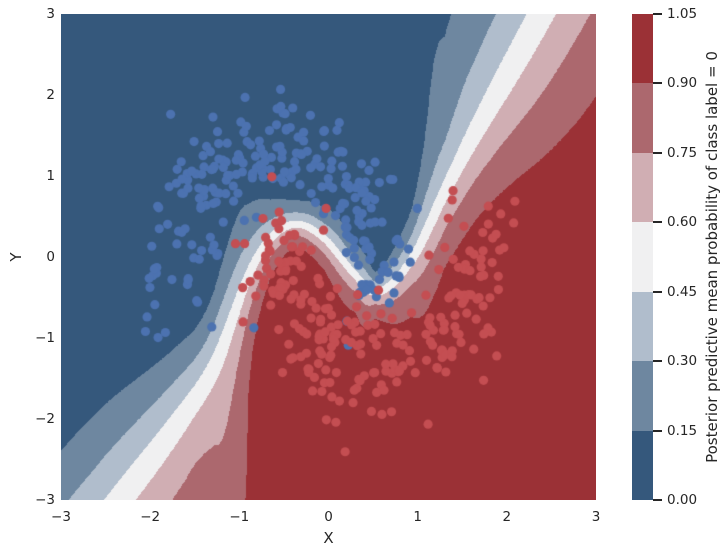  I want to click on colorbar-tick-label: 0.15, so click(682, 430).